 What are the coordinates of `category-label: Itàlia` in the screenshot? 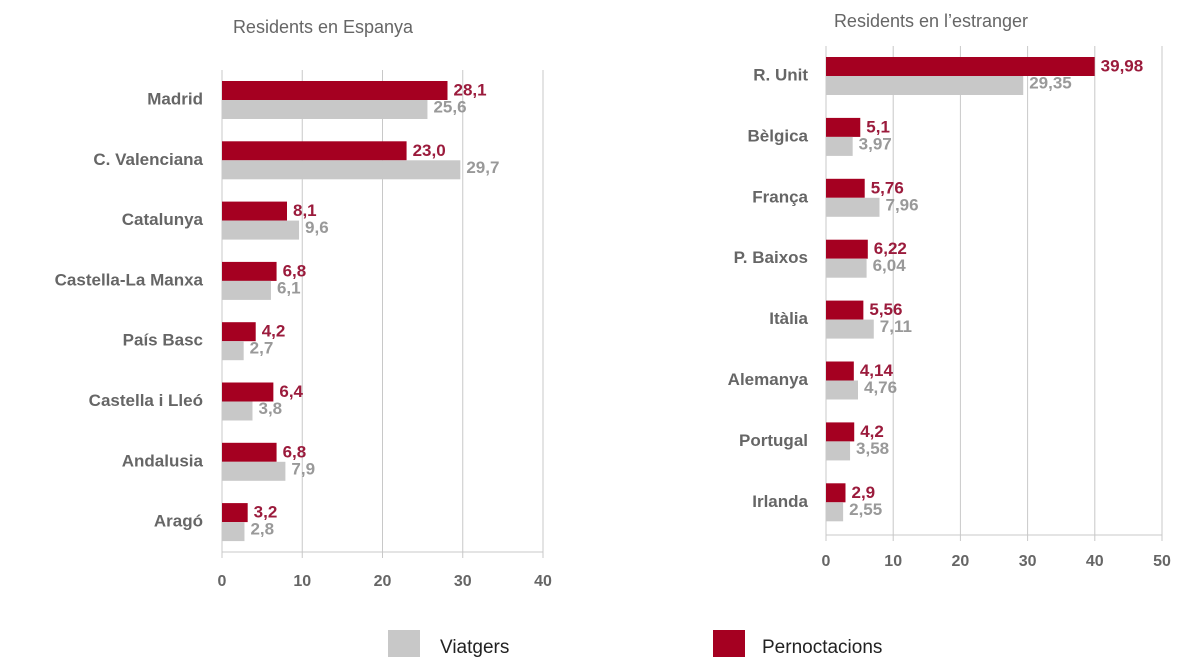 It's located at (788, 318).